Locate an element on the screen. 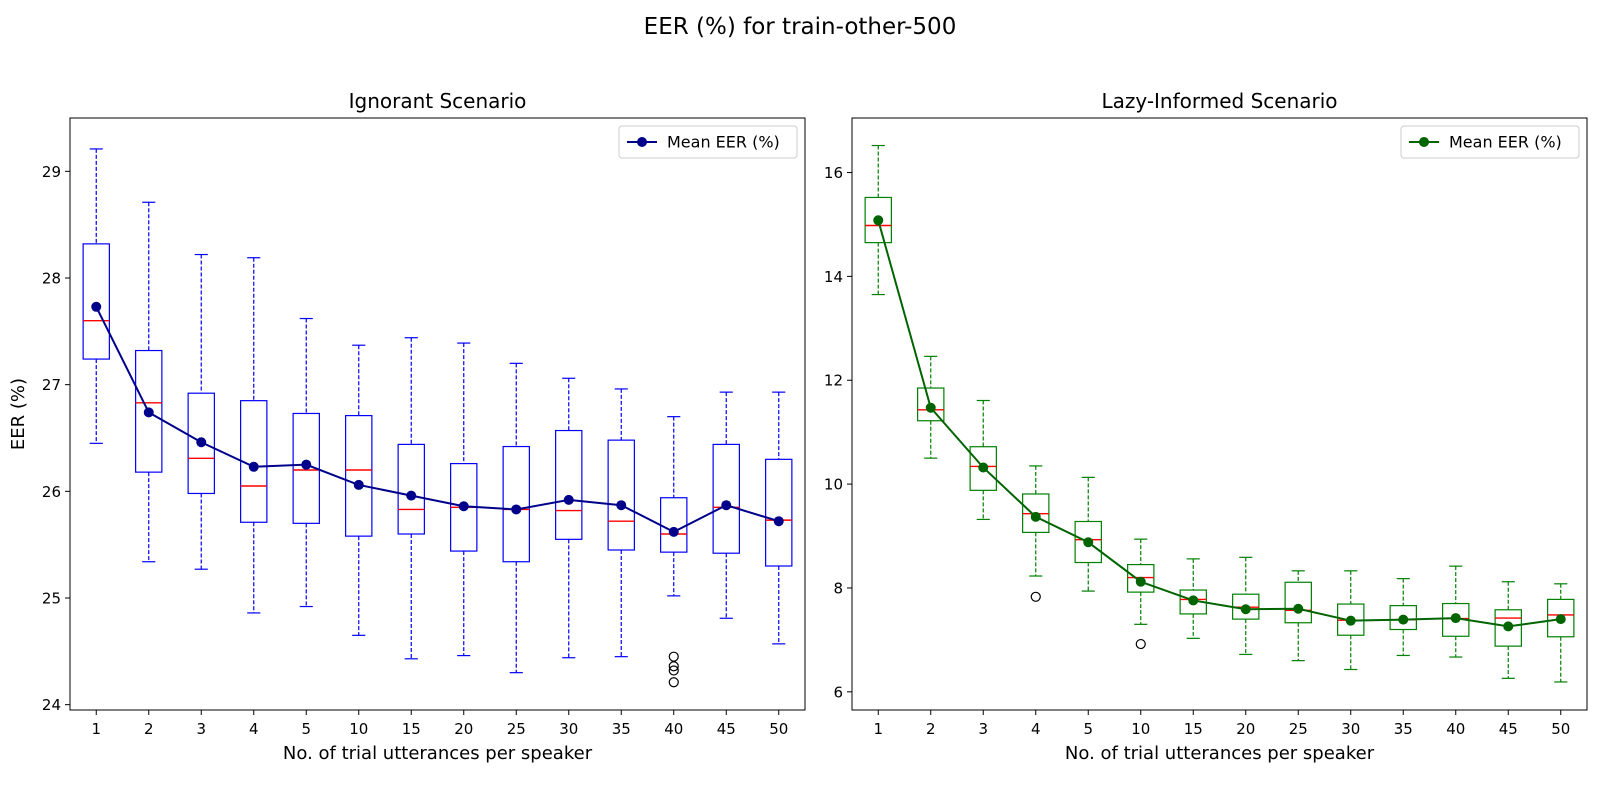 Image resolution: width=1600 pixels, height=800 pixels. y-tick-label: 6 is located at coordinates (838, 692).